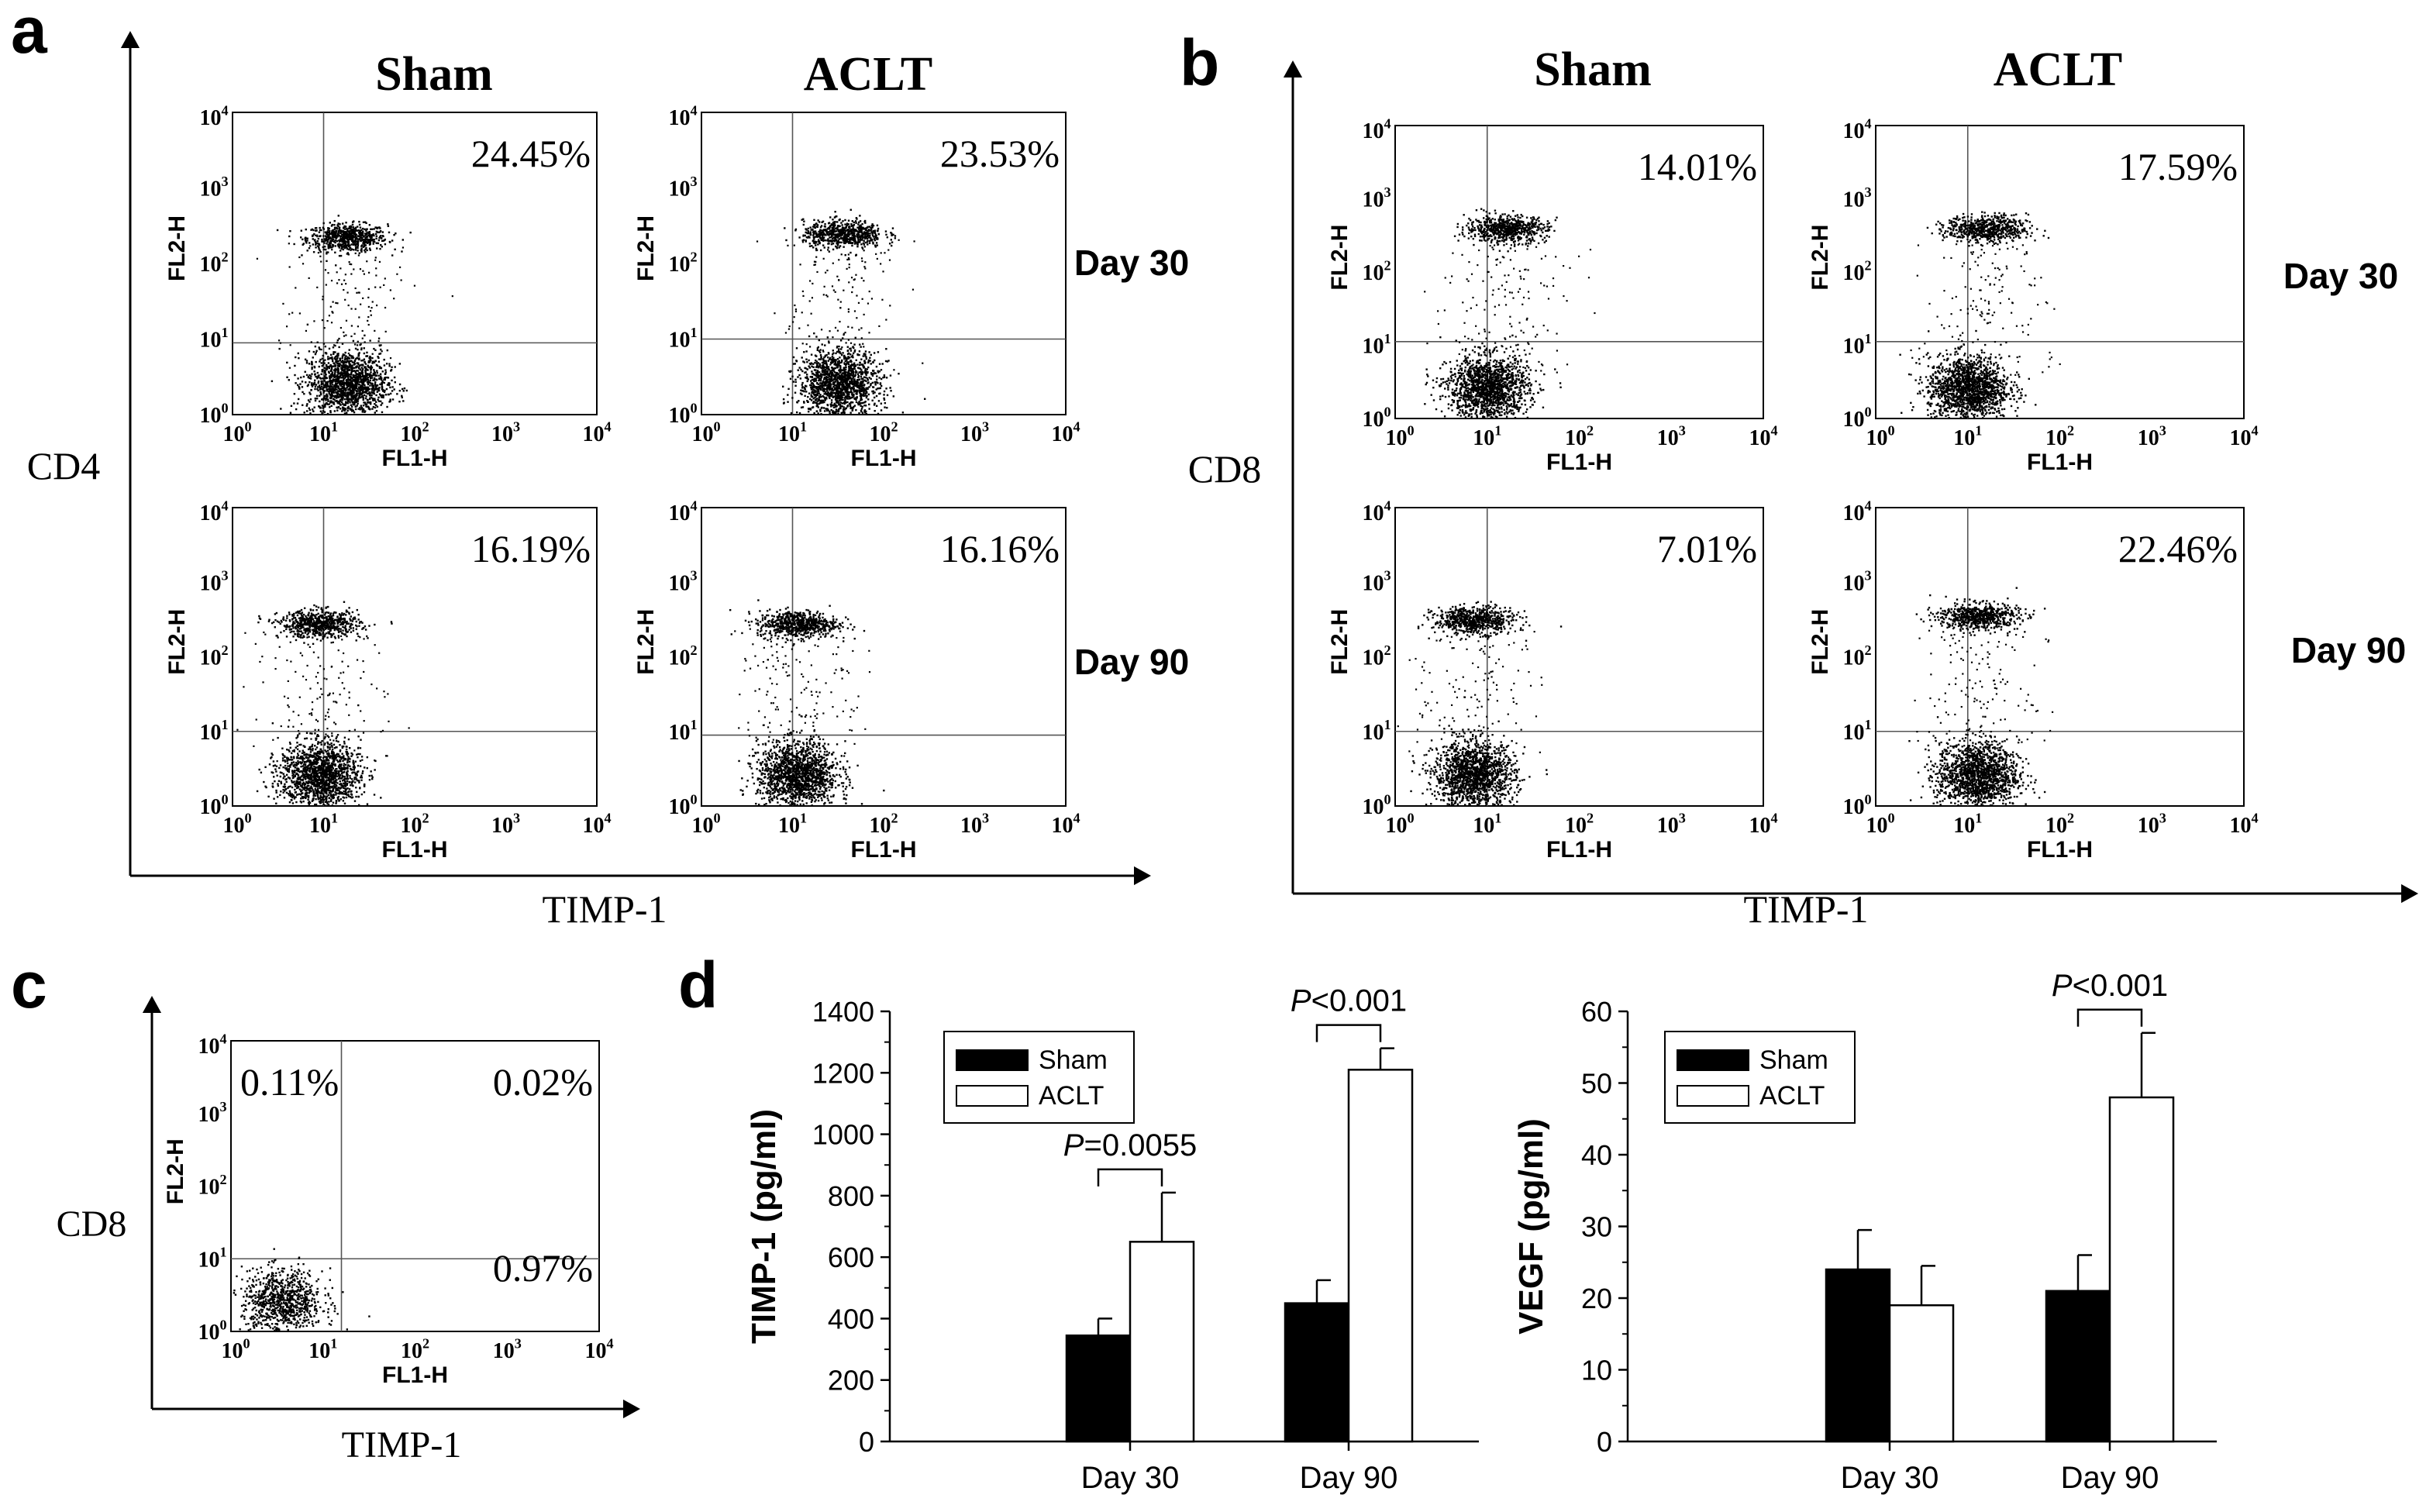  Describe the element at coordinates (1349, 1033) in the screenshot. I see `significance-bracket` at that location.